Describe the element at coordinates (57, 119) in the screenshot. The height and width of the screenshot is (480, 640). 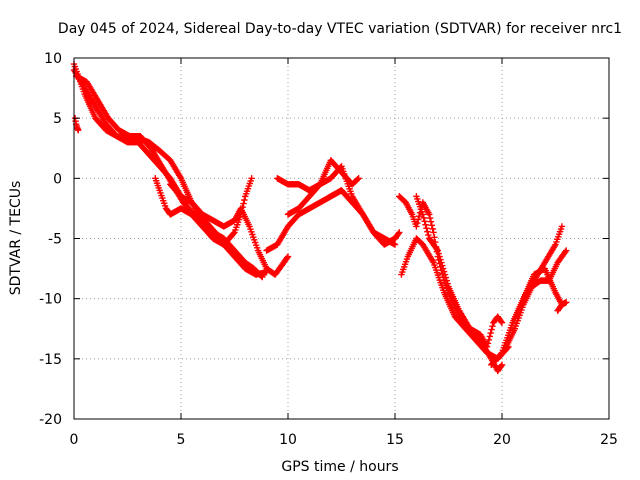
I see `y-tick-label: 5` at that location.